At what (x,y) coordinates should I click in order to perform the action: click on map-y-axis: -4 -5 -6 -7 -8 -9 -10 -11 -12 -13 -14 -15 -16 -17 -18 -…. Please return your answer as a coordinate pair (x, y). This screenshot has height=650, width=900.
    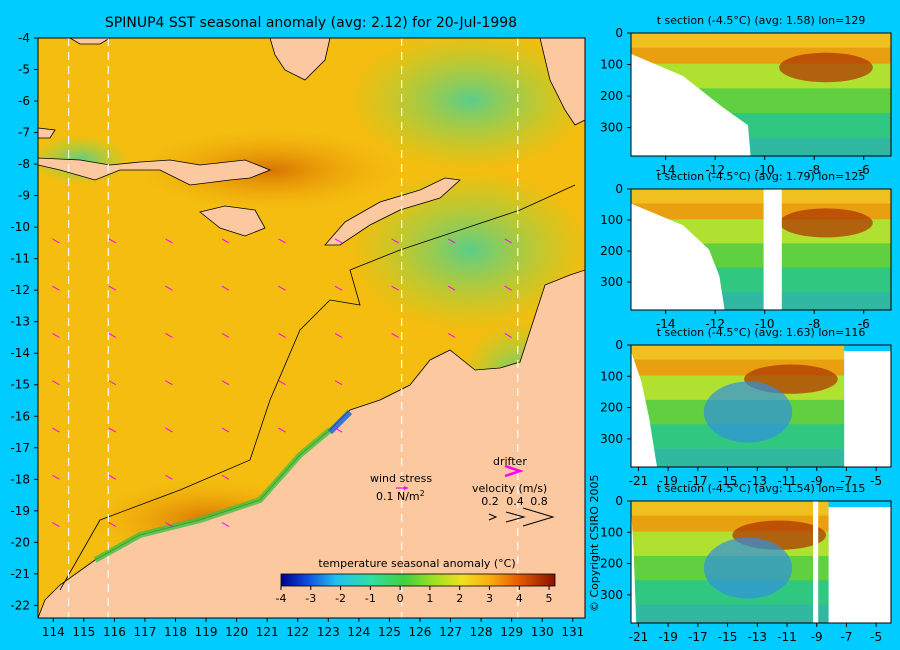
    Looking at the image, I should click on (24, 321).